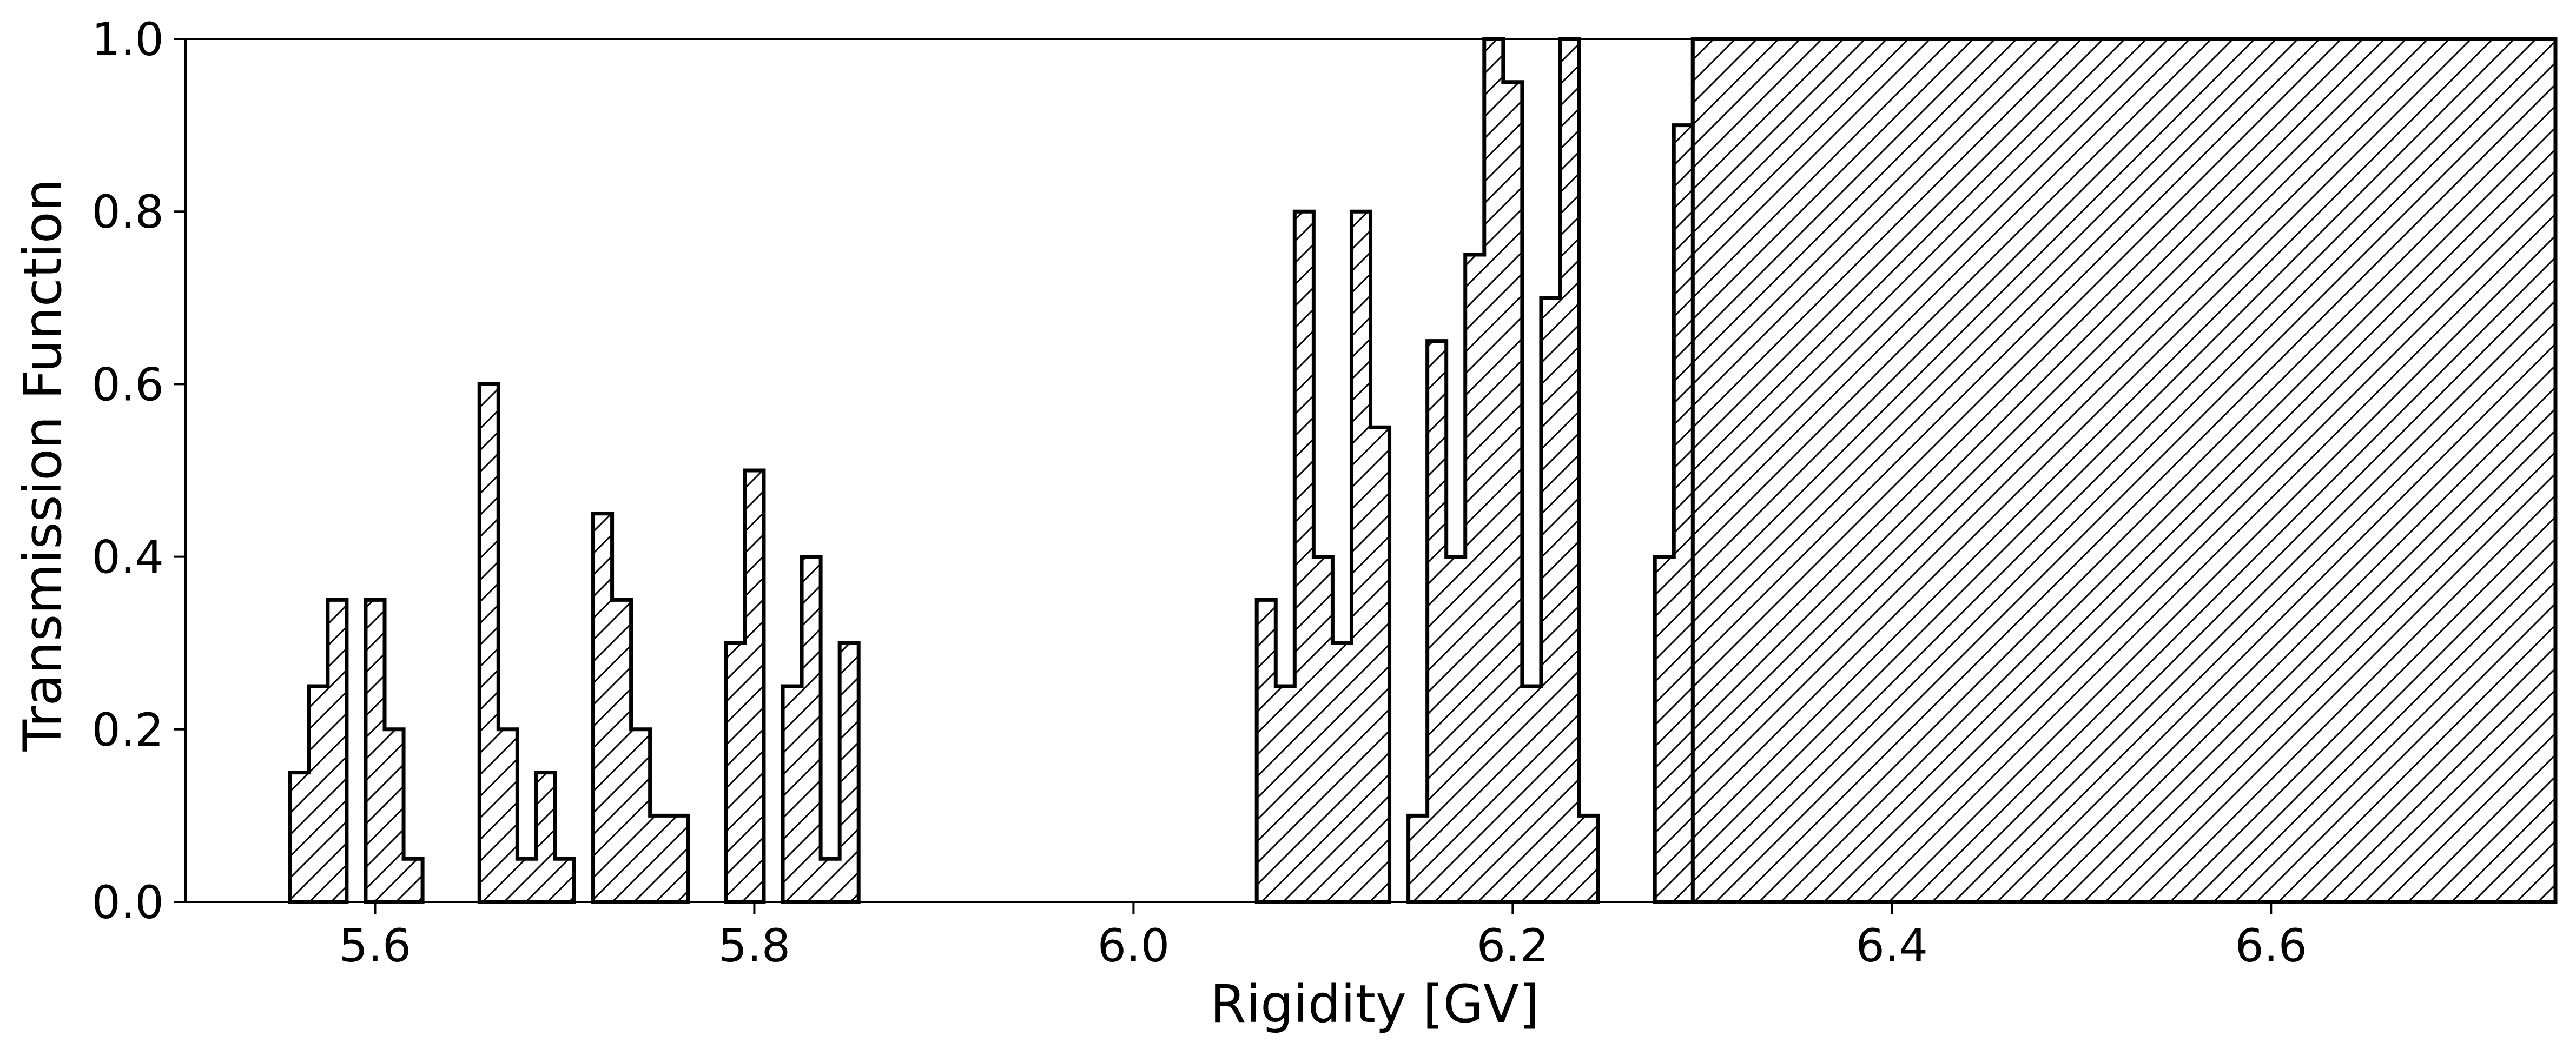 This screenshot has height=1062, width=2576. What do you see at coordinates (127, 211) in the screenshot?
I see `y-tick-label: 0.8` at bounding box center [127, 211].